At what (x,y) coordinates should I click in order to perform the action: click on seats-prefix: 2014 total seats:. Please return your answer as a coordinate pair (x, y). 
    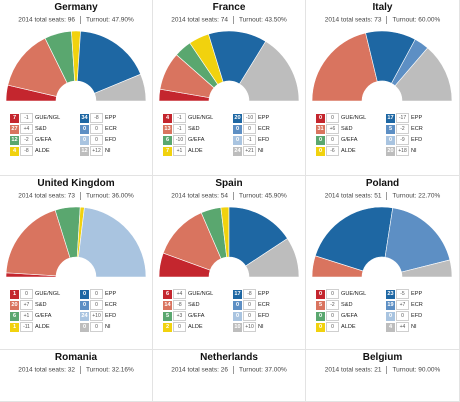
    Looking at the image, I should click on (348, 196).